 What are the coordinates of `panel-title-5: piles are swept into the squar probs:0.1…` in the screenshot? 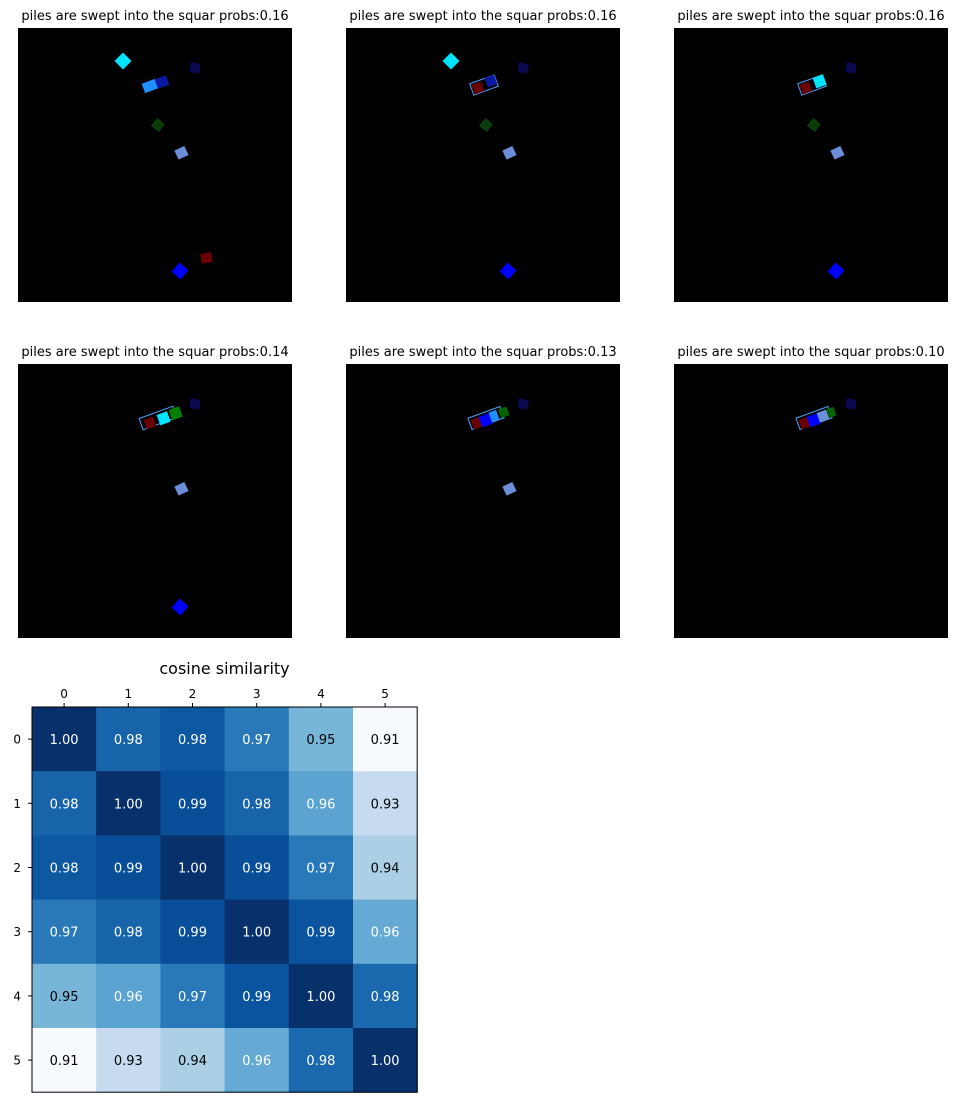 It's located at (811, 352).